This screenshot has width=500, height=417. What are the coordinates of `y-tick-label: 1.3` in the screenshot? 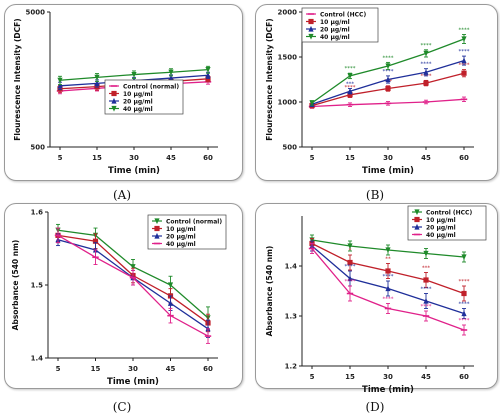 It's located at (291, 317).